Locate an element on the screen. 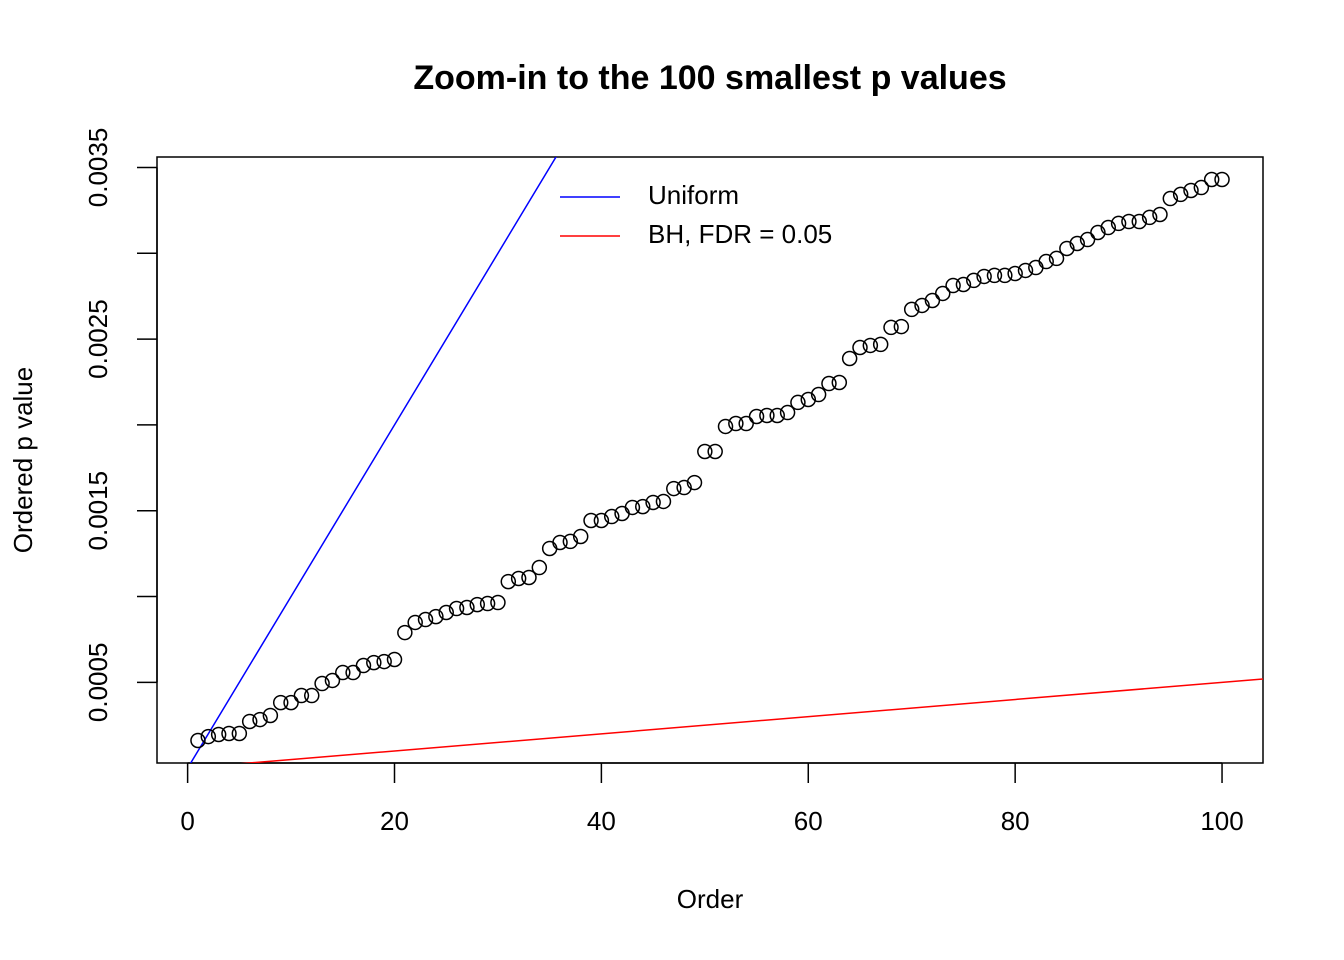  x-tick-label: 80 is located at coordinates (1015, 821).